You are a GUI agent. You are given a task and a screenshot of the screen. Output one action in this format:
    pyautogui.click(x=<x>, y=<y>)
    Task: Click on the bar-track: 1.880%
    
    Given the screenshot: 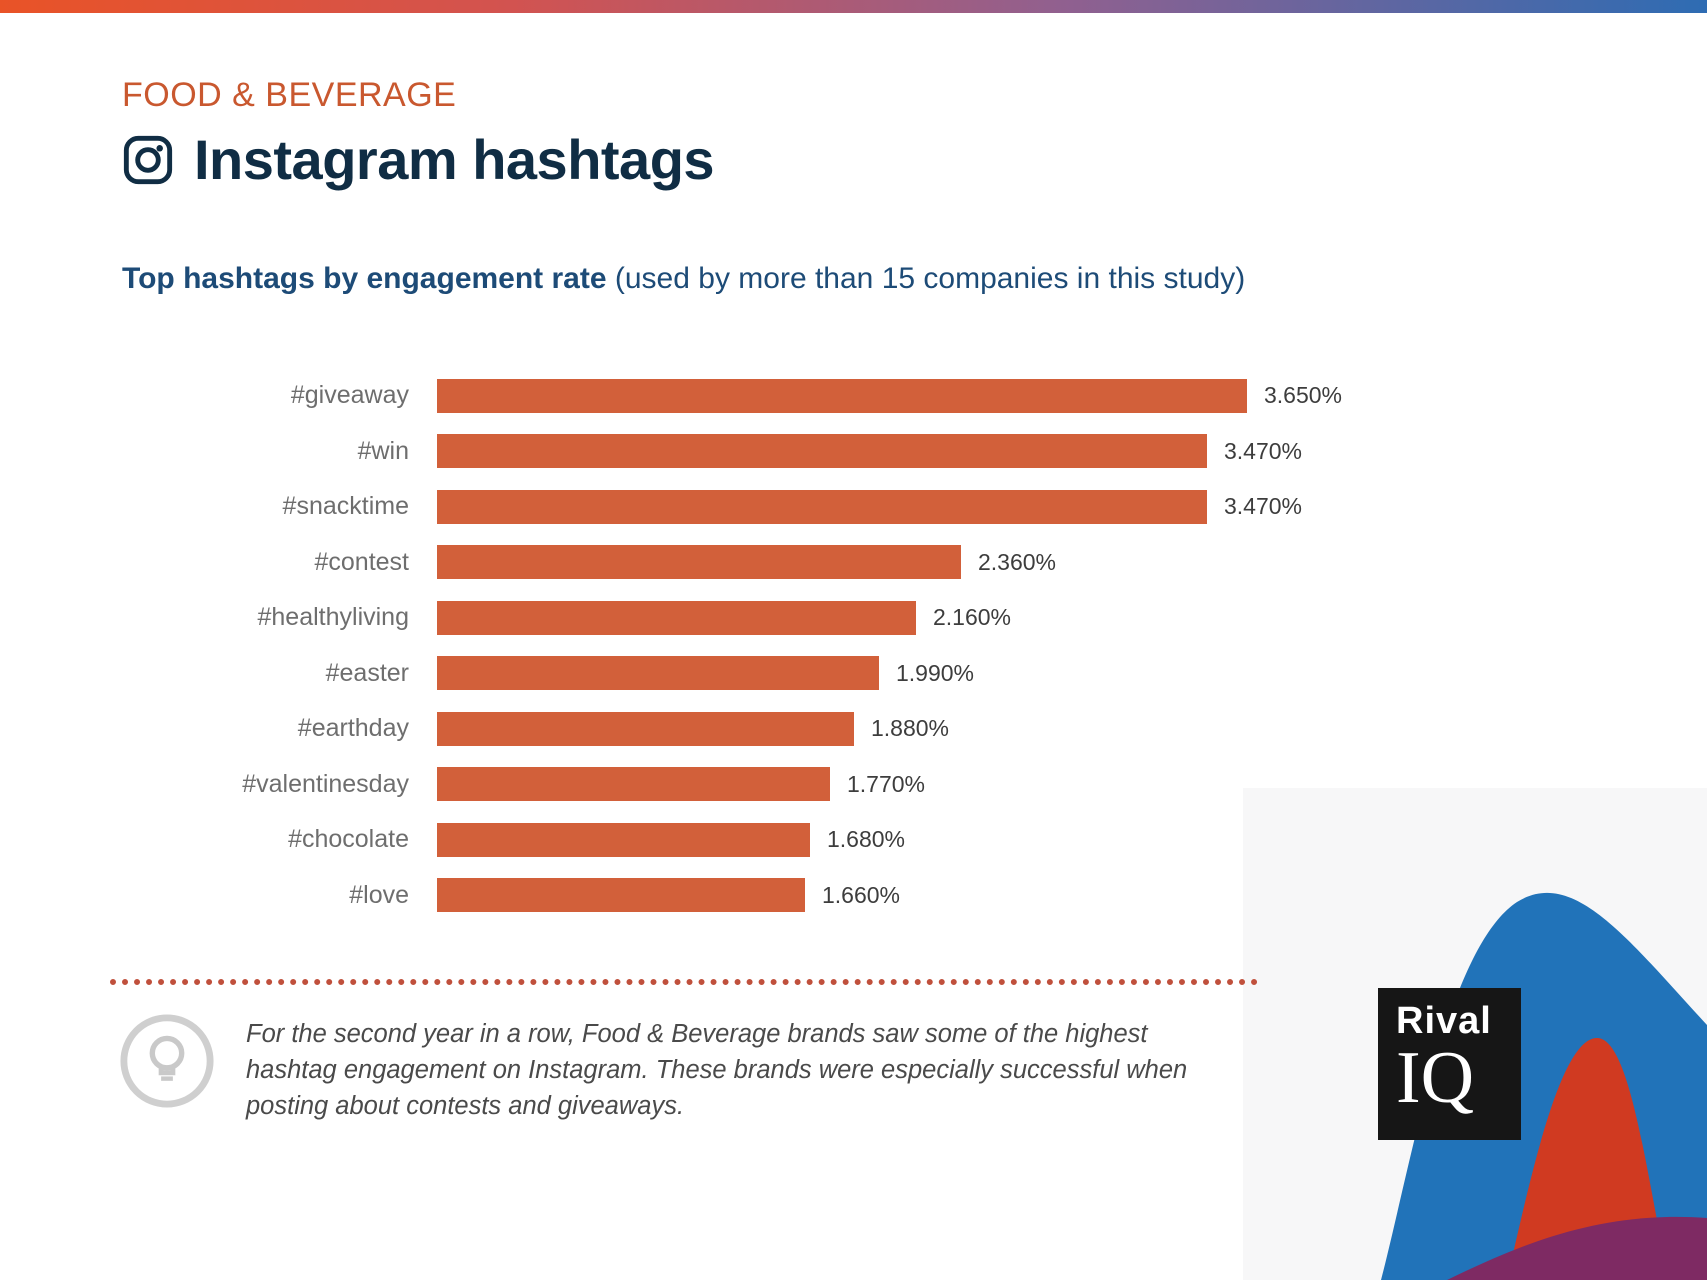 What is the action you would take?
    pyautogui.click(x=957, y=728)
    